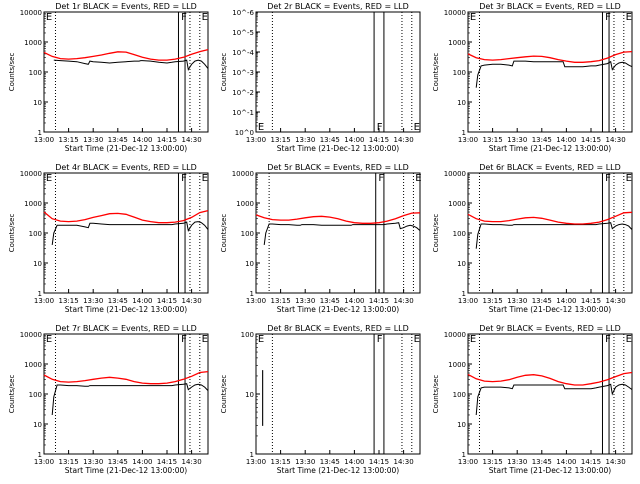  What do you see at coordinates (243, 73) in the screenshot?
I see `y-tick-label: 10^-3` at bounding box center [243, 73].